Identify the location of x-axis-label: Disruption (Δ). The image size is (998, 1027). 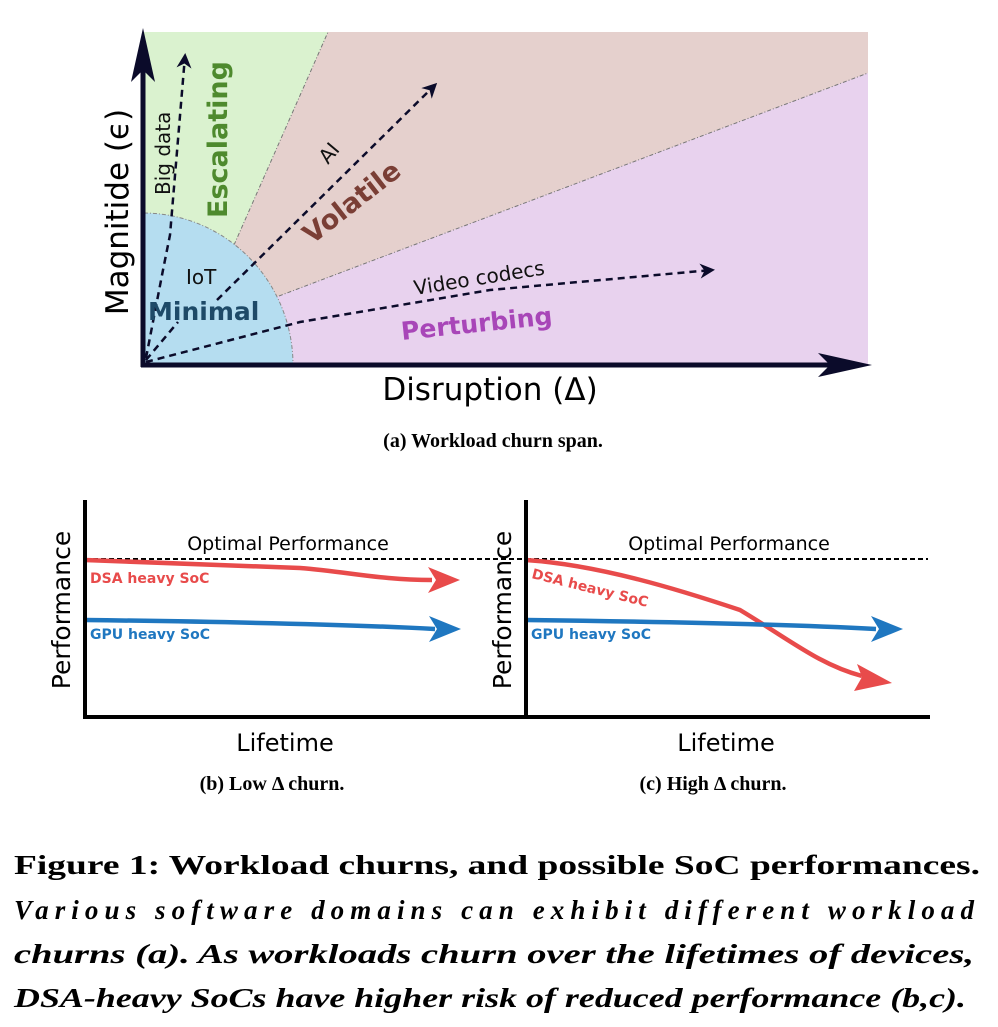
(489, 390).